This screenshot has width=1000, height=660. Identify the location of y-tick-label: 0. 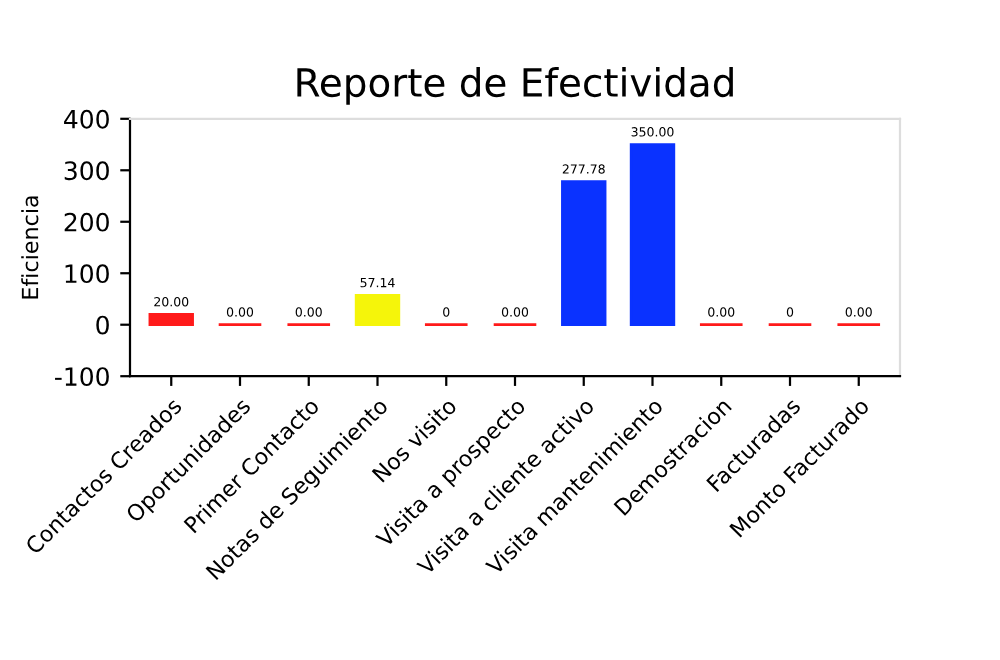
(102, 325).